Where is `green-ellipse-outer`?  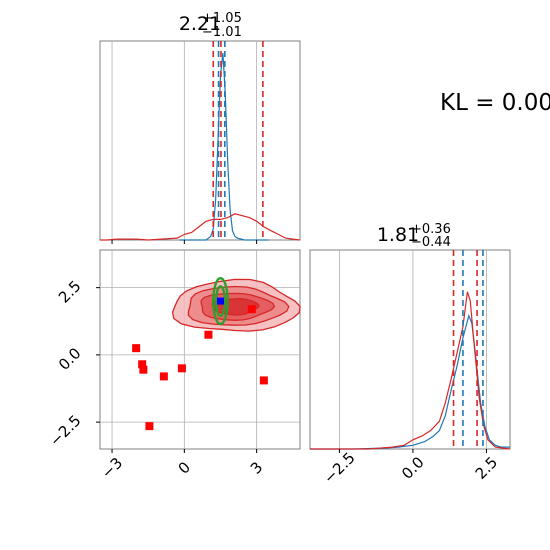
green-ellipse-outer is located at coordinates (220, 301).